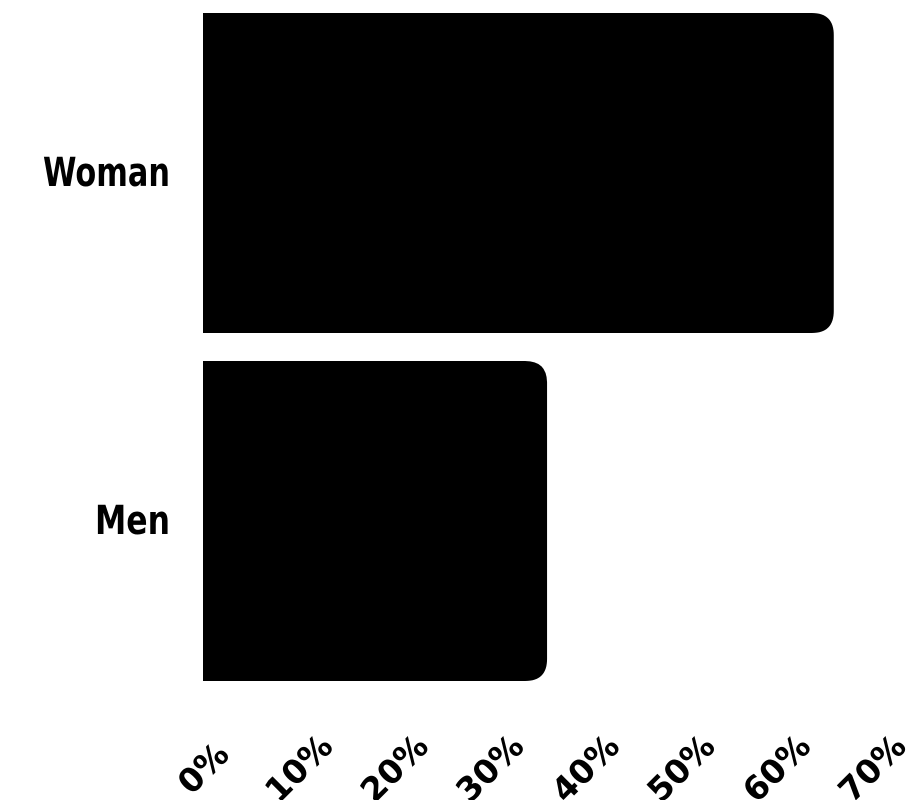 The image size is (922, 800). Describe the element at coordinates (871, 763) in the screenshot. I see `x-tick-label: 70%` at that location.